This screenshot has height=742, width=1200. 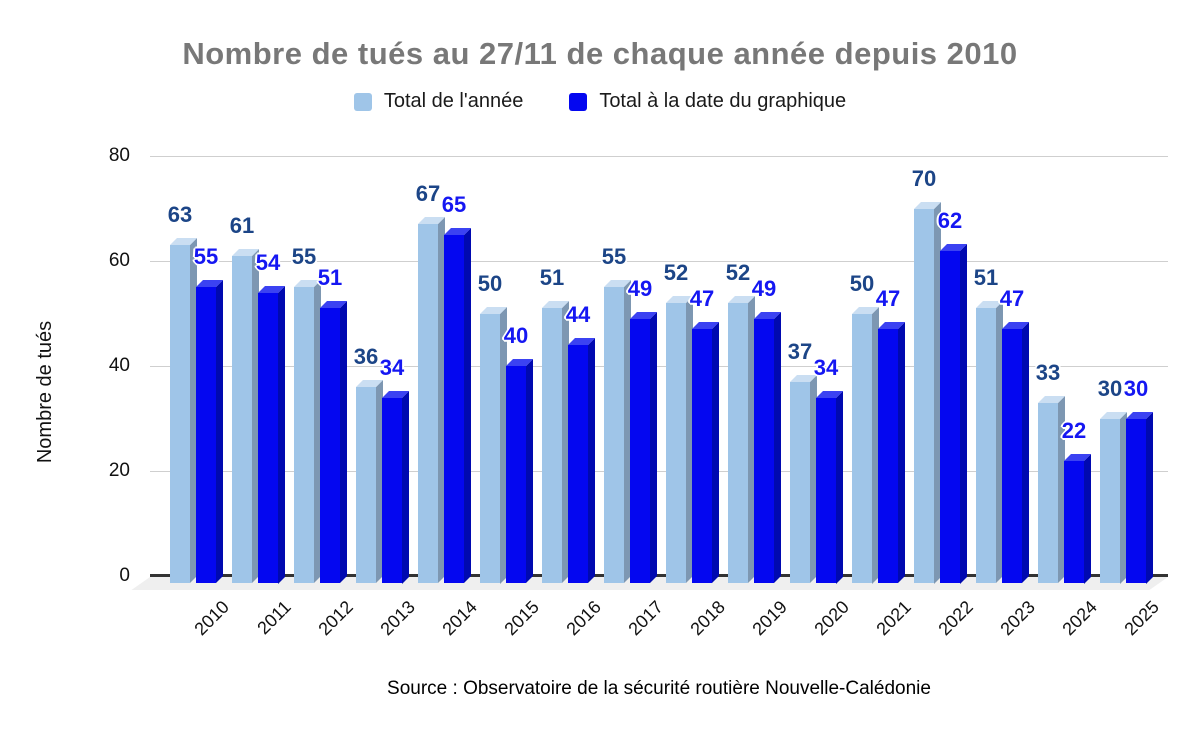 I want to click on bar-2017-total-date, so click(x=640, y=450).